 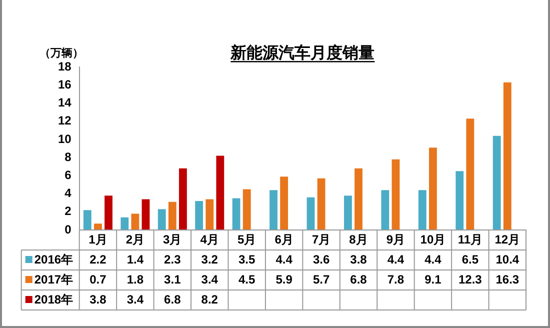 What do you see at coordinates (470, 239) in the screenshot?
I see `x-tick-label: 11月` at bounding box center [470, 239].